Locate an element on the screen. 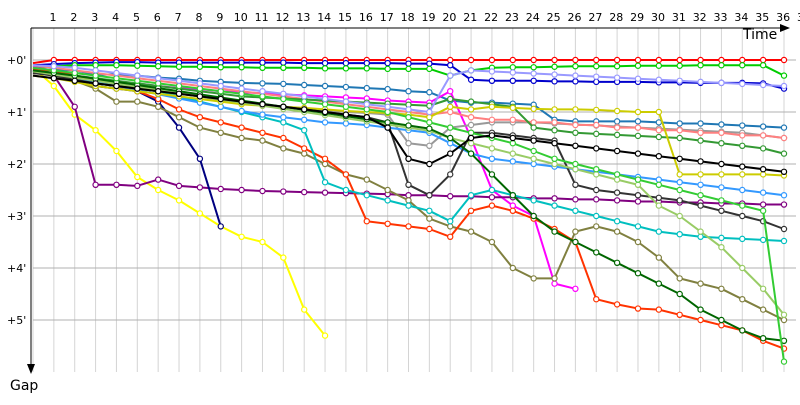  x-tick-label: 36 is located at coordinates (783, 17).